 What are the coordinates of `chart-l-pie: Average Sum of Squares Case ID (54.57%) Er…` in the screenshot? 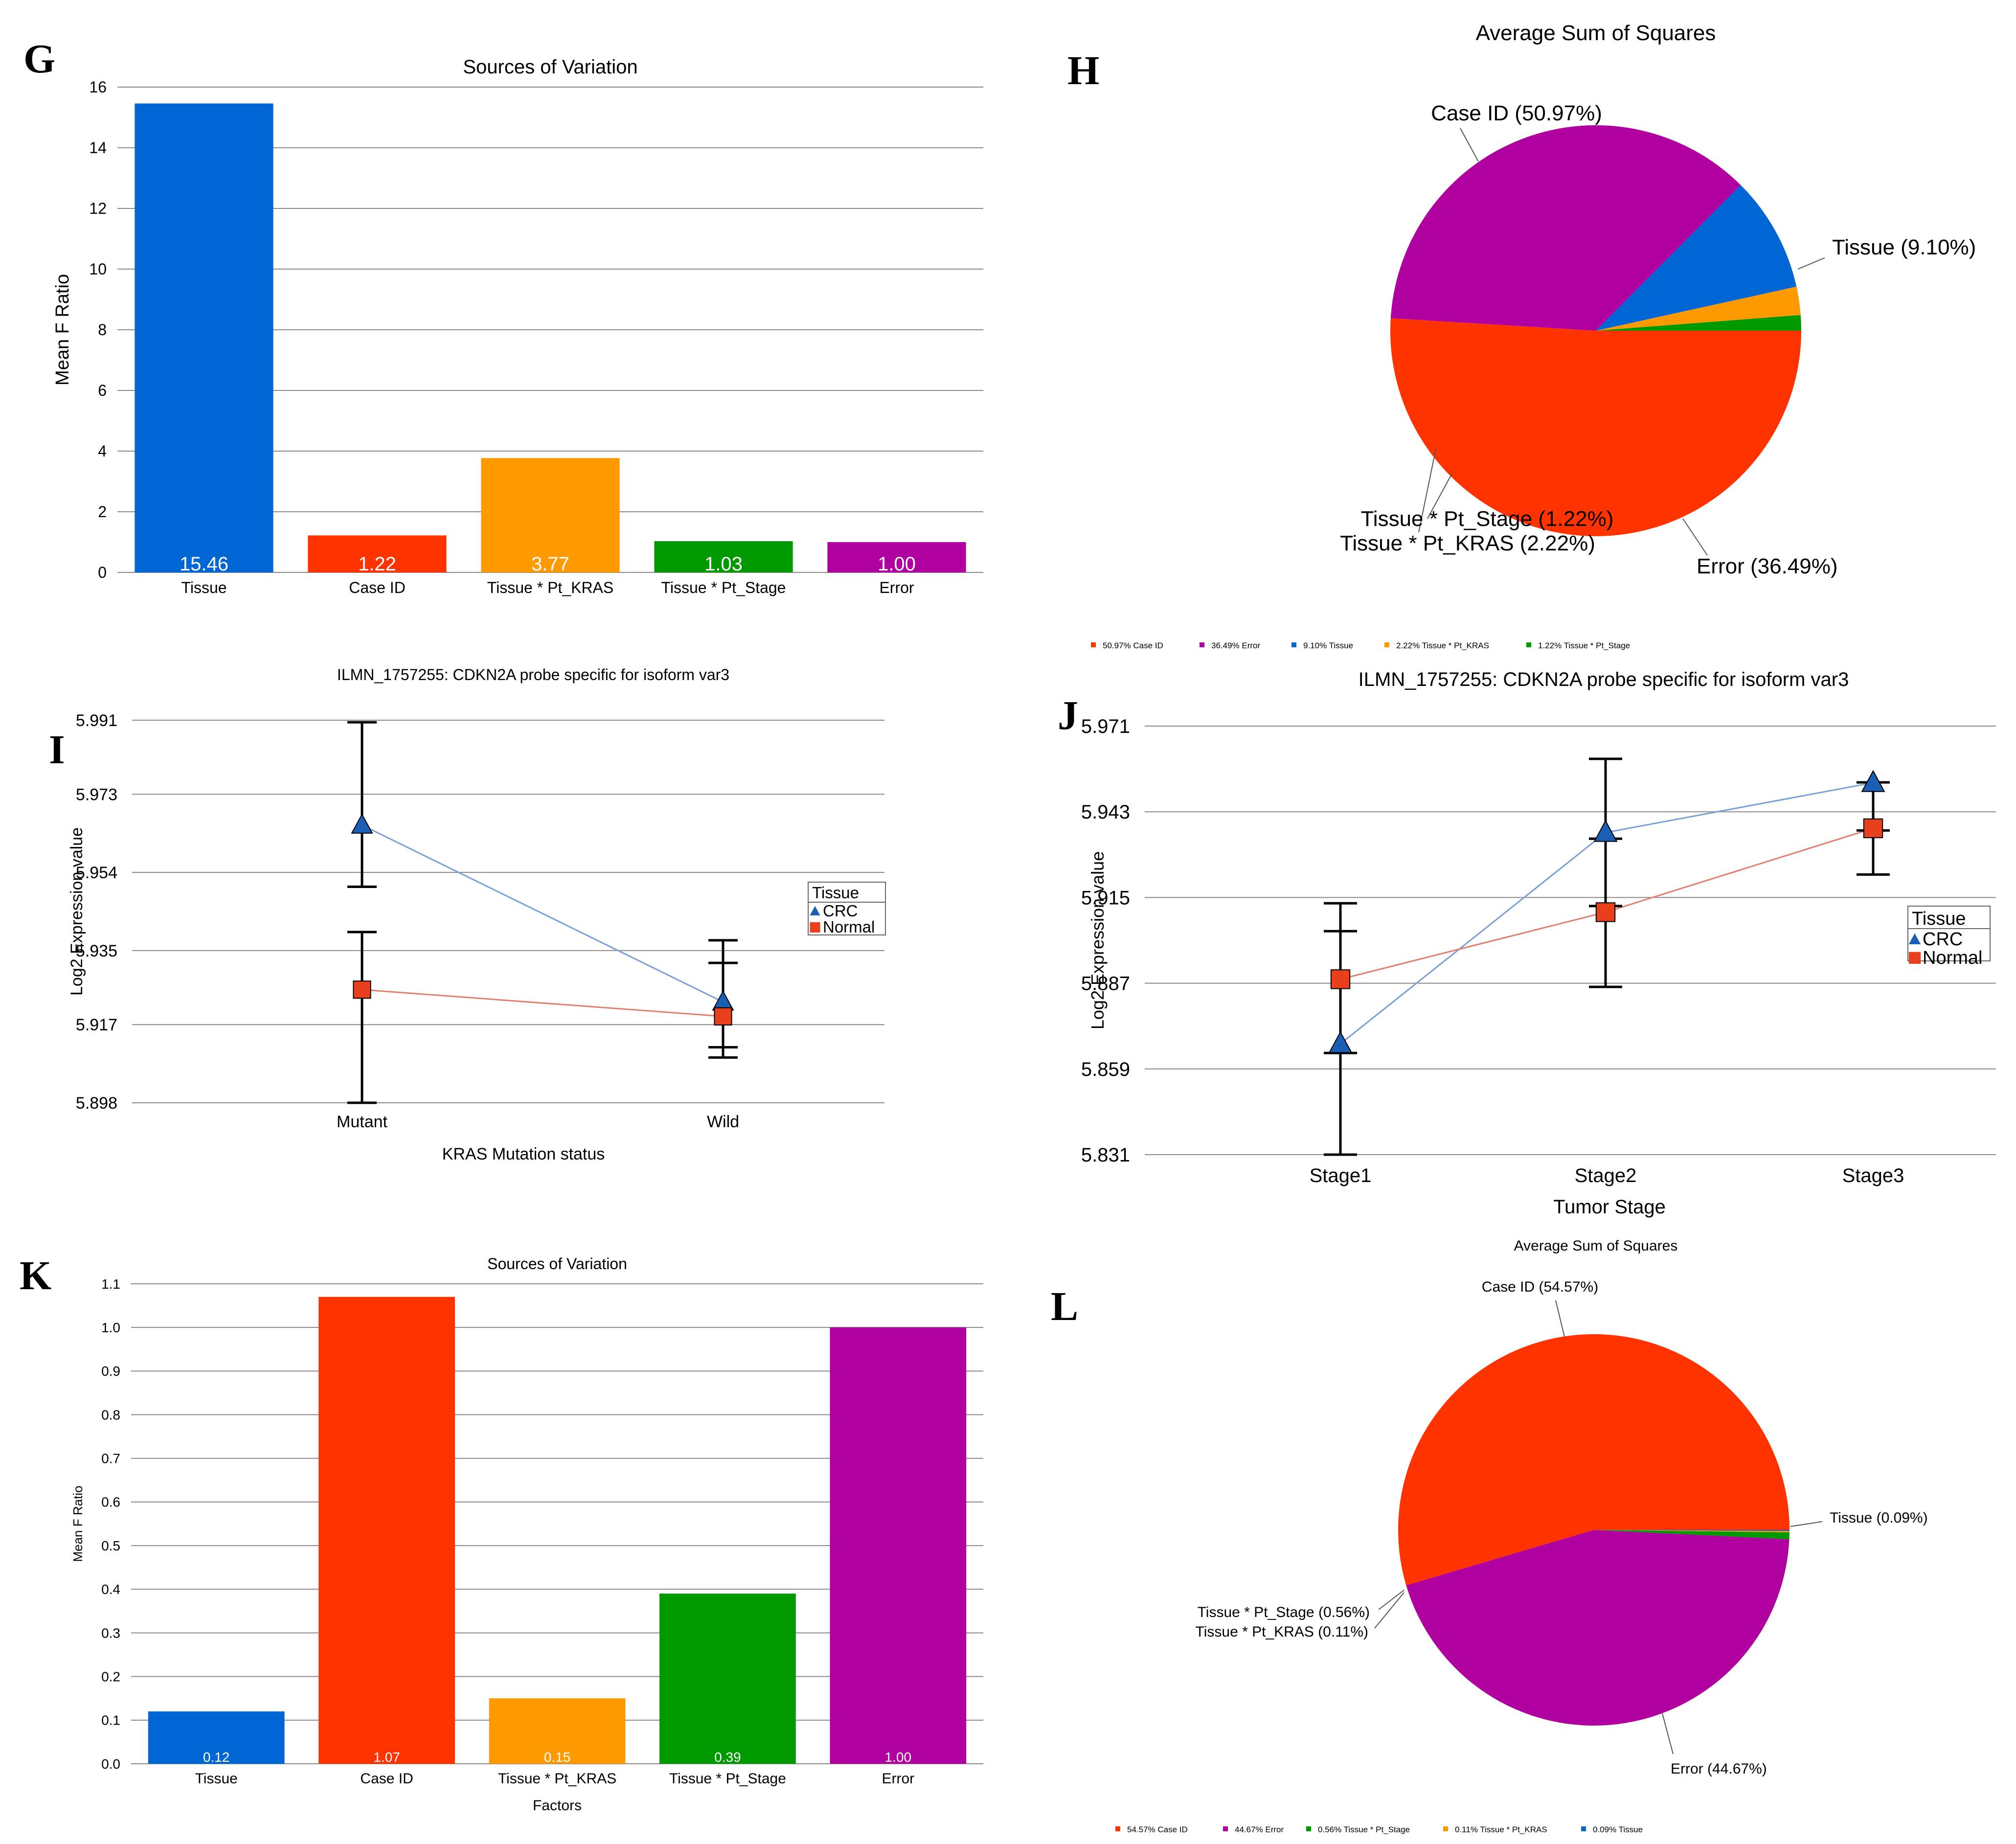 It's located at (1522, 1536).